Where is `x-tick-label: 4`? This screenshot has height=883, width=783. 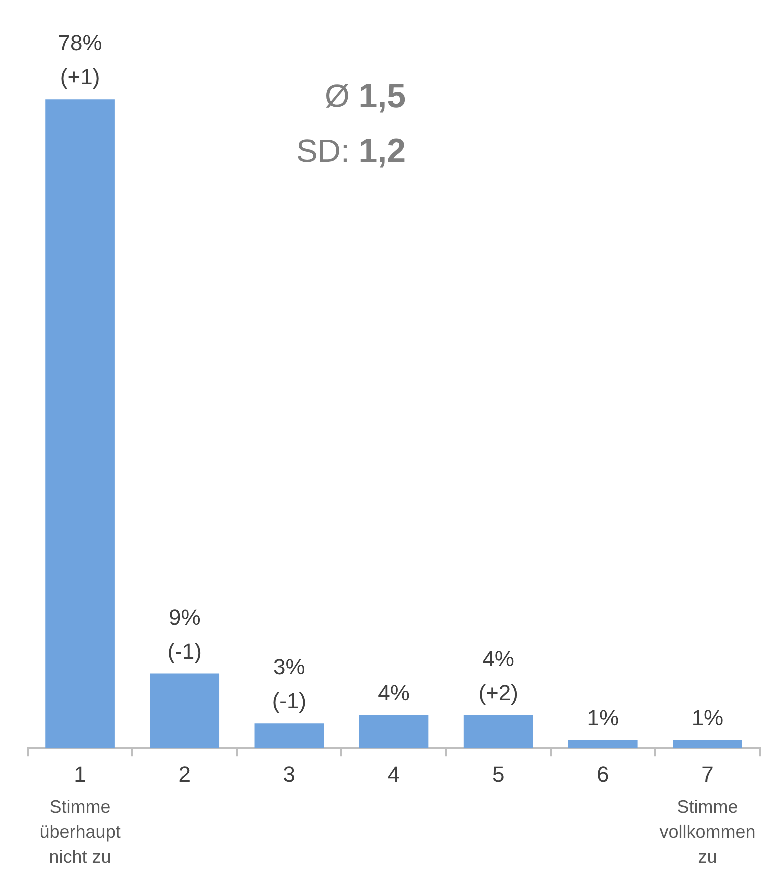
x-tick-label: 4 is located at coordinates (394, 774).